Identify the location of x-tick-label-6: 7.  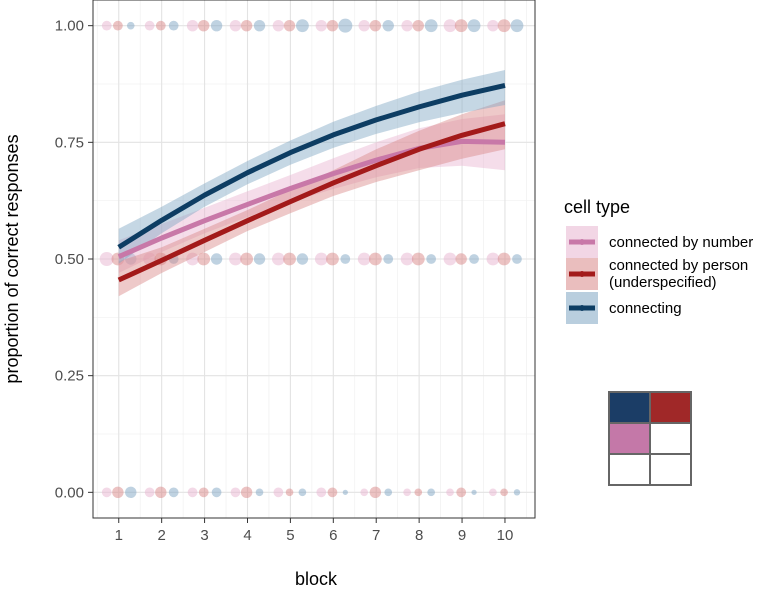
(376, 535).